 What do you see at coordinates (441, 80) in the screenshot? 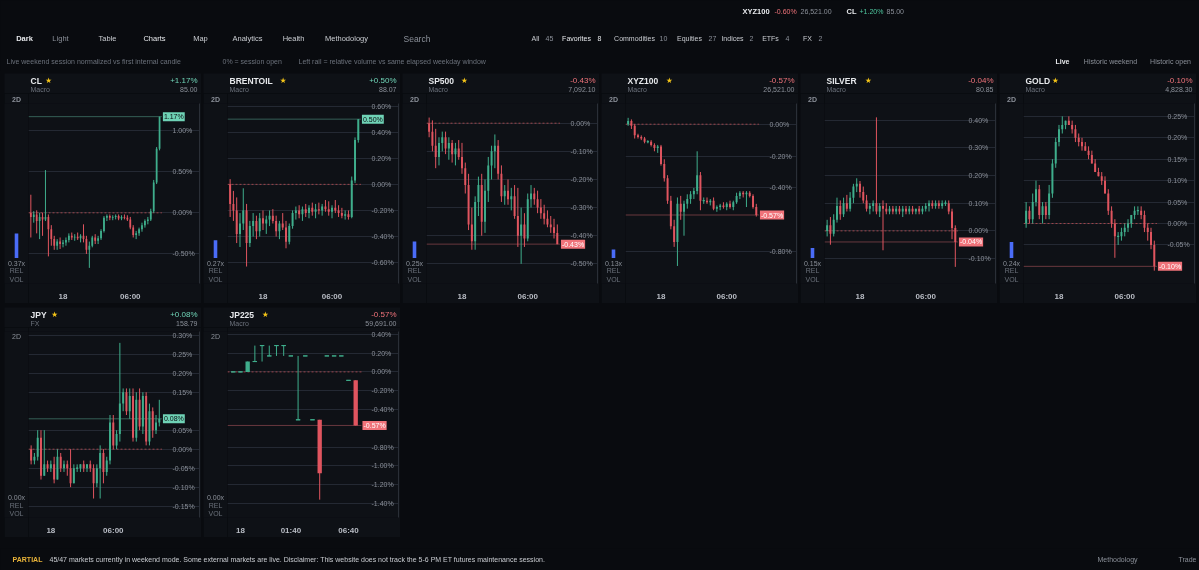
I see `chart-title: SP500` at bounding box center [441, 80].